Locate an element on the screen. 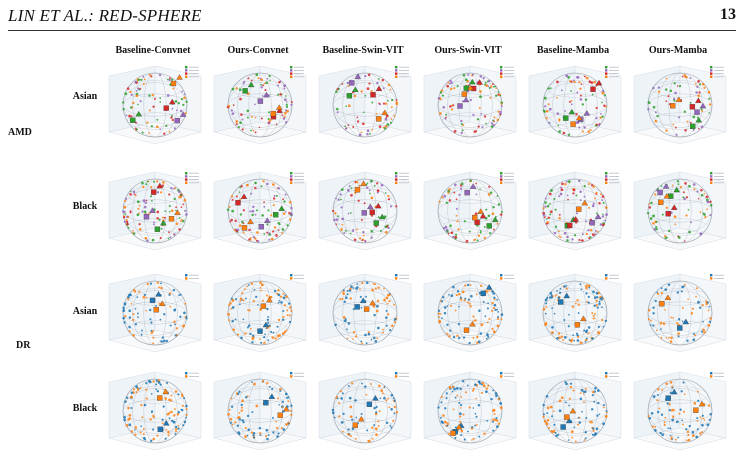  sphere-latitude is located at coordinates (575, 211).